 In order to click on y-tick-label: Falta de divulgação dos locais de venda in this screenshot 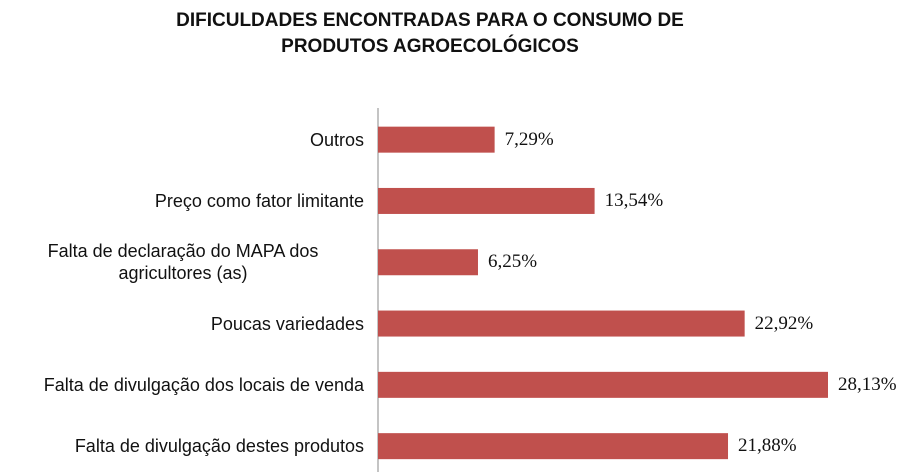, I will do `click(203, 384)`.